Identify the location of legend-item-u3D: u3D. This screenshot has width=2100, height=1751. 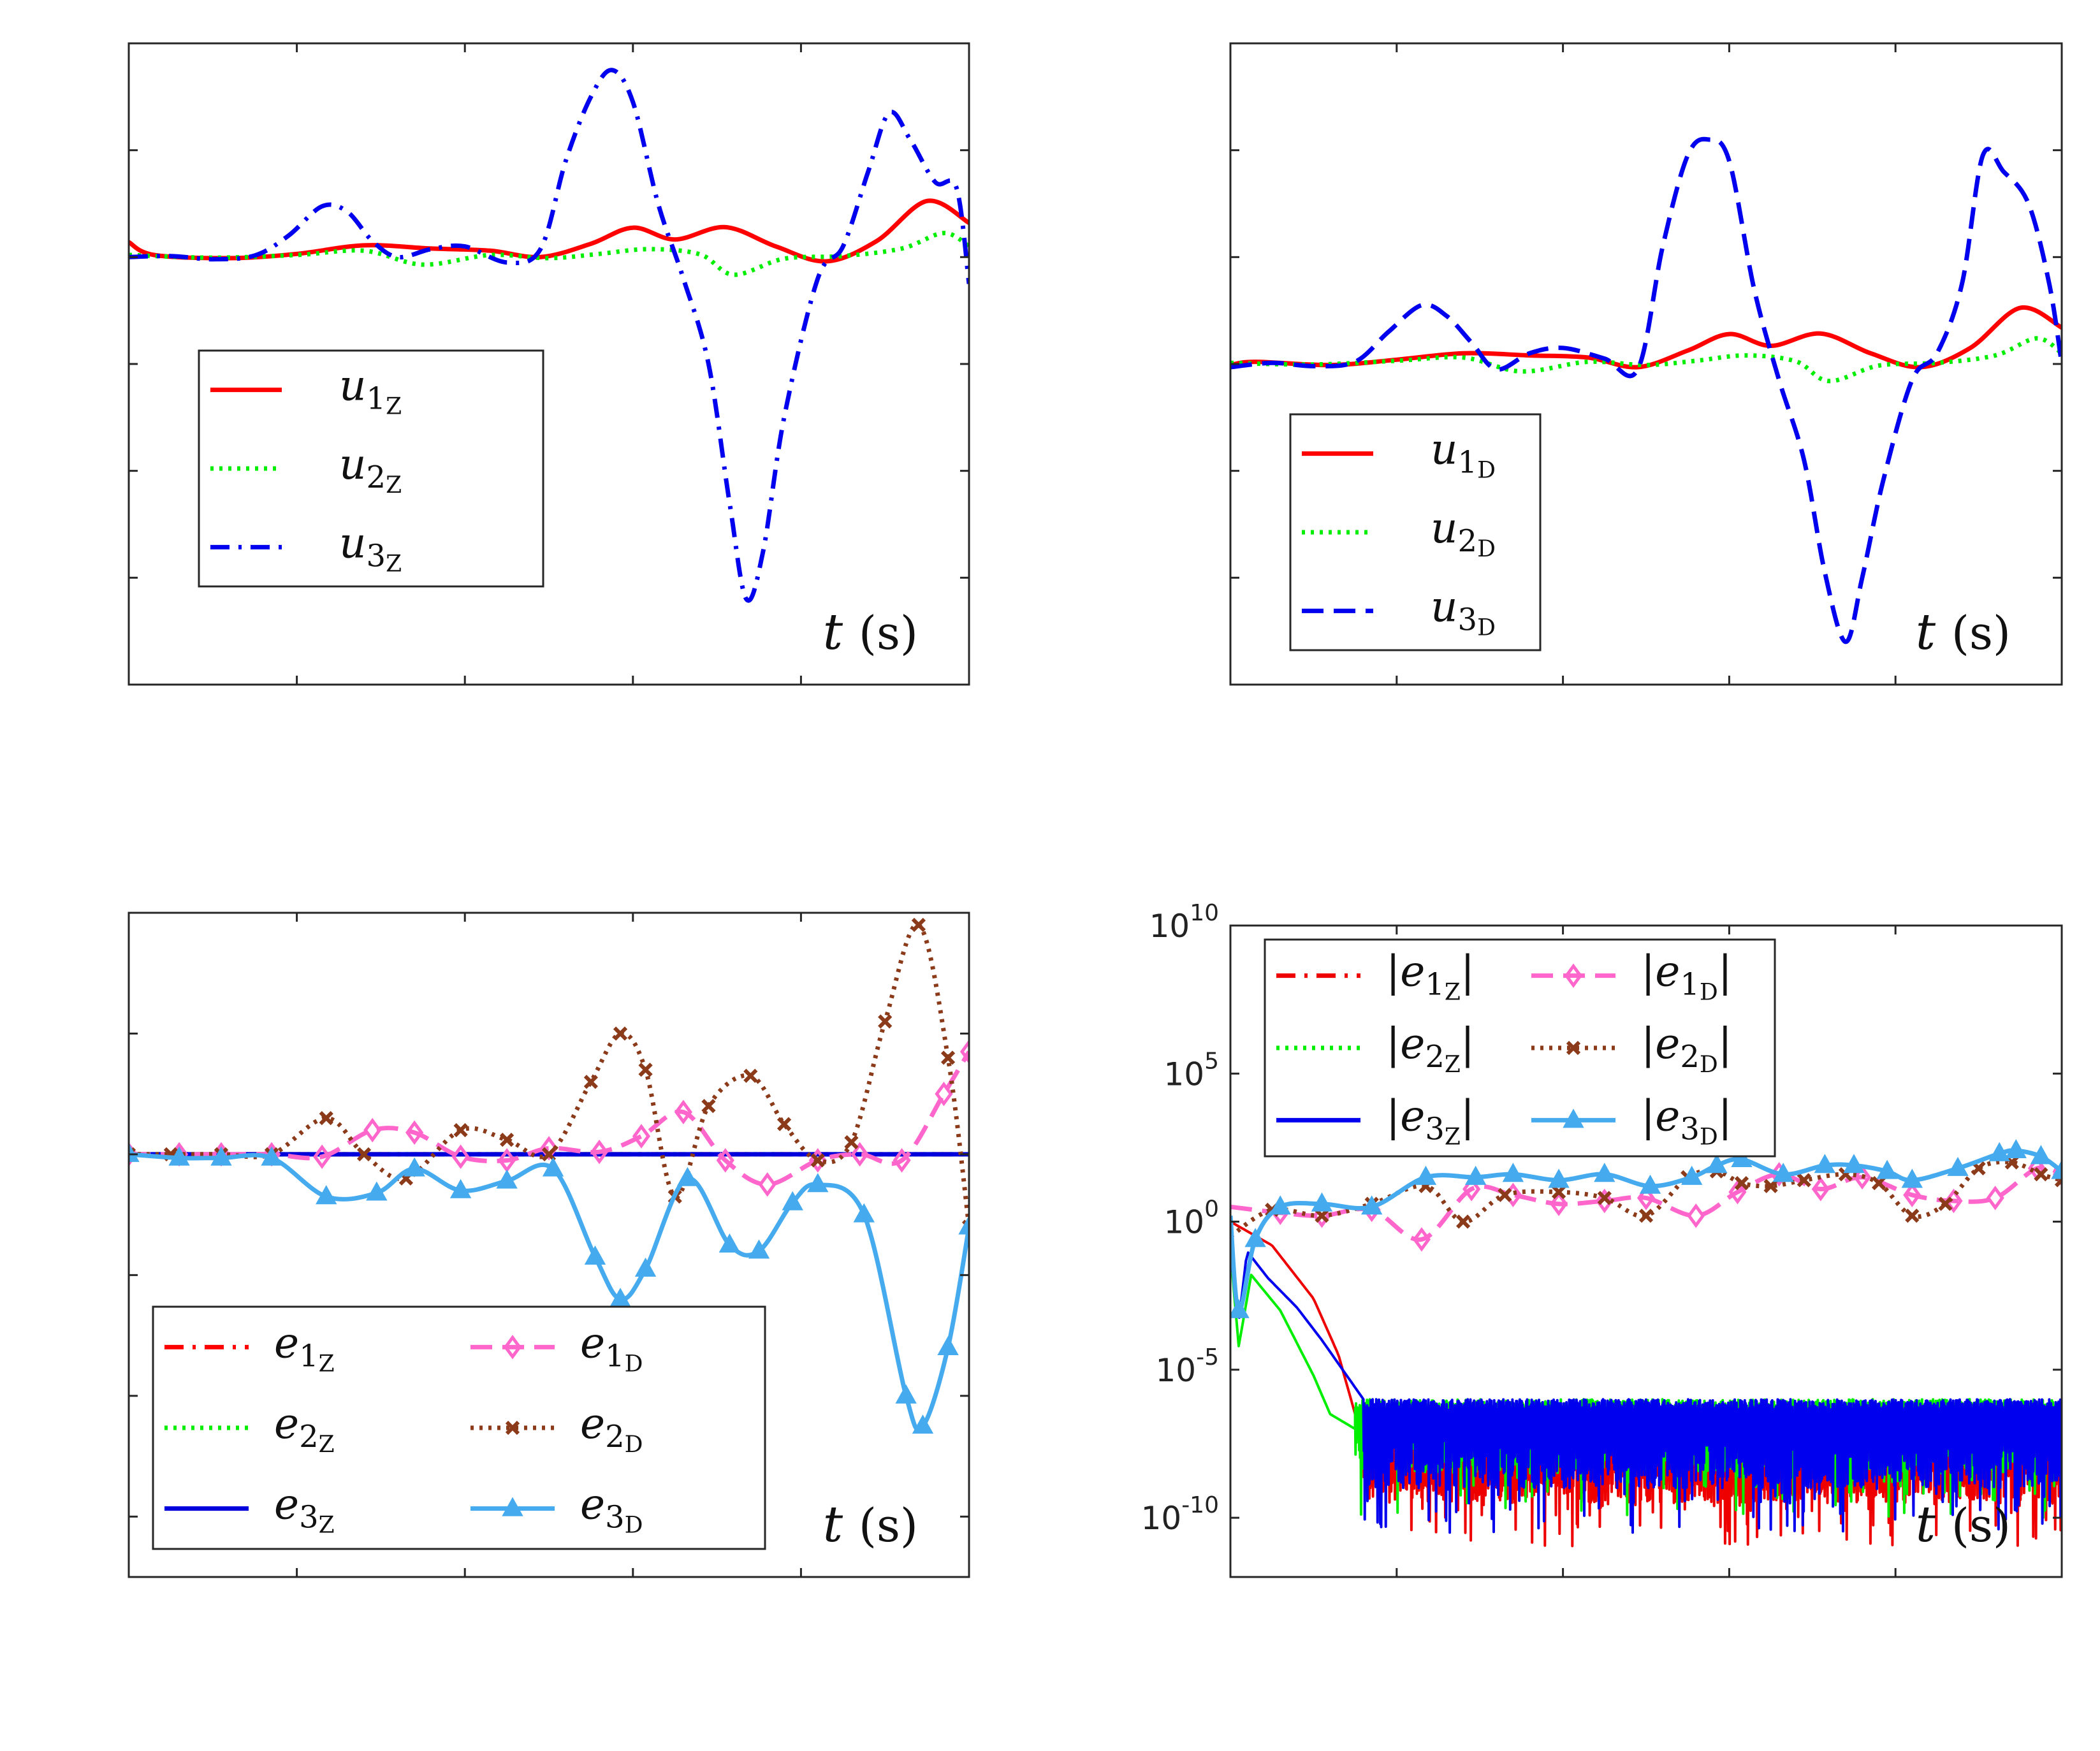
(1399, 611).